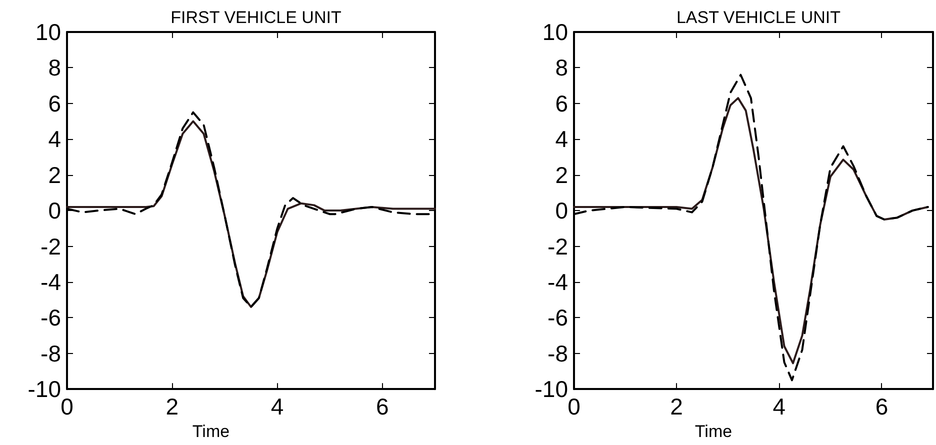 Image resolution: width=936 pixels, height=445 pixels. I want to click on chart-title: LAST VEHICLE UNIT, so click(758, 17).